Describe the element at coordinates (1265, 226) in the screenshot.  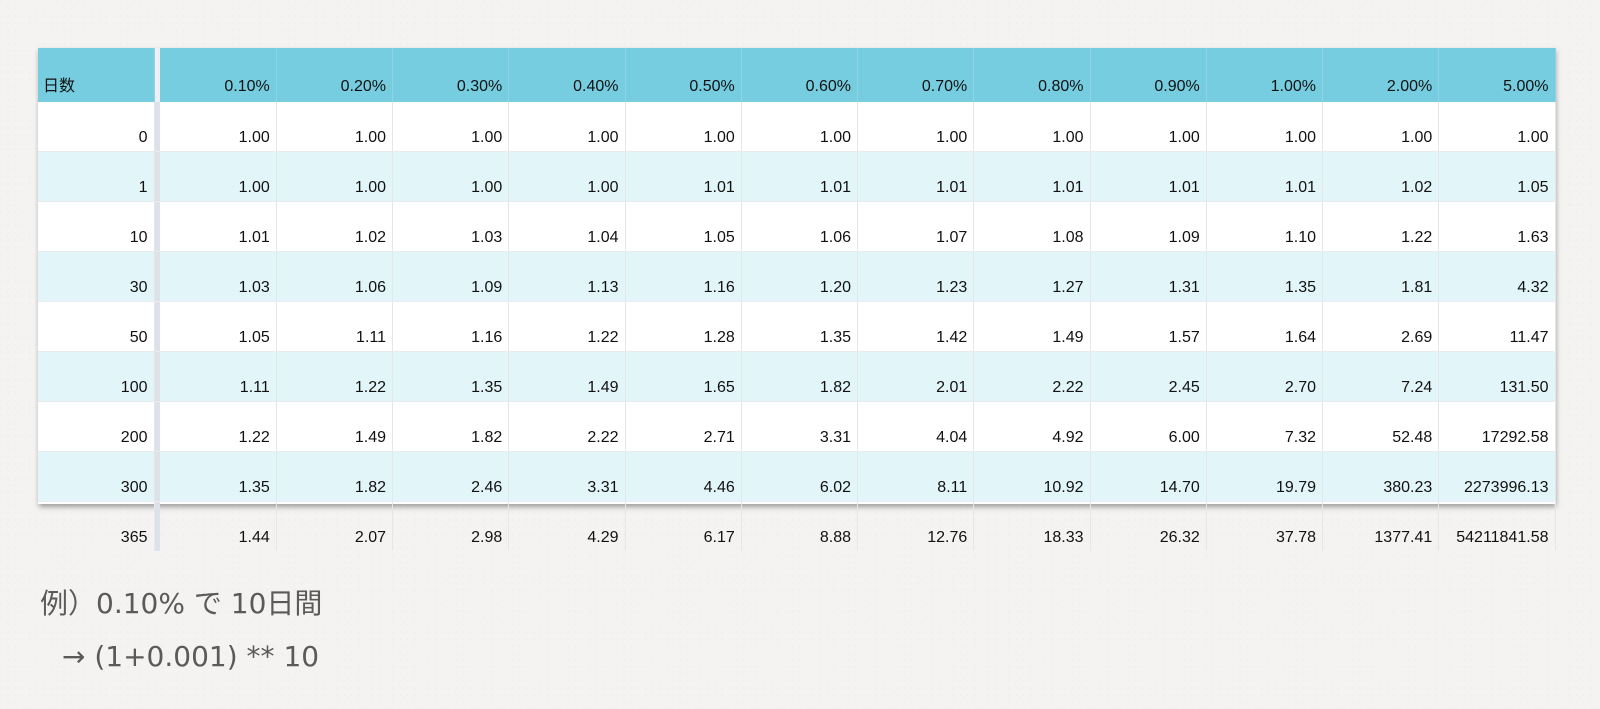
I see `value-cell: 1.10` at that location.